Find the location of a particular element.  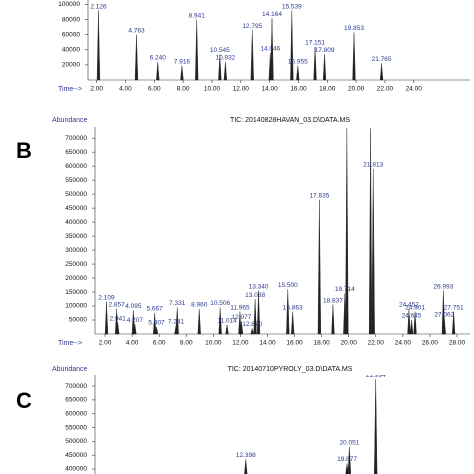

x-tick-label: 22.00 is located at coordinates (376, 343).